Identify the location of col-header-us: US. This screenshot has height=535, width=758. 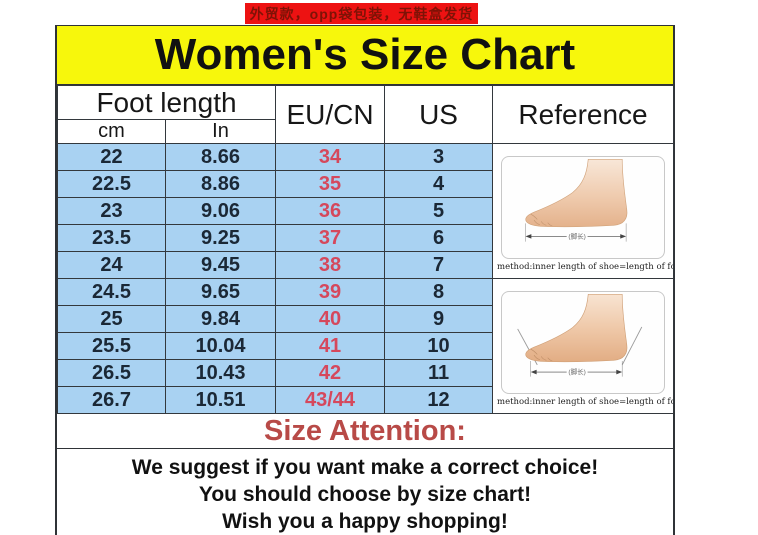
(439, 114).